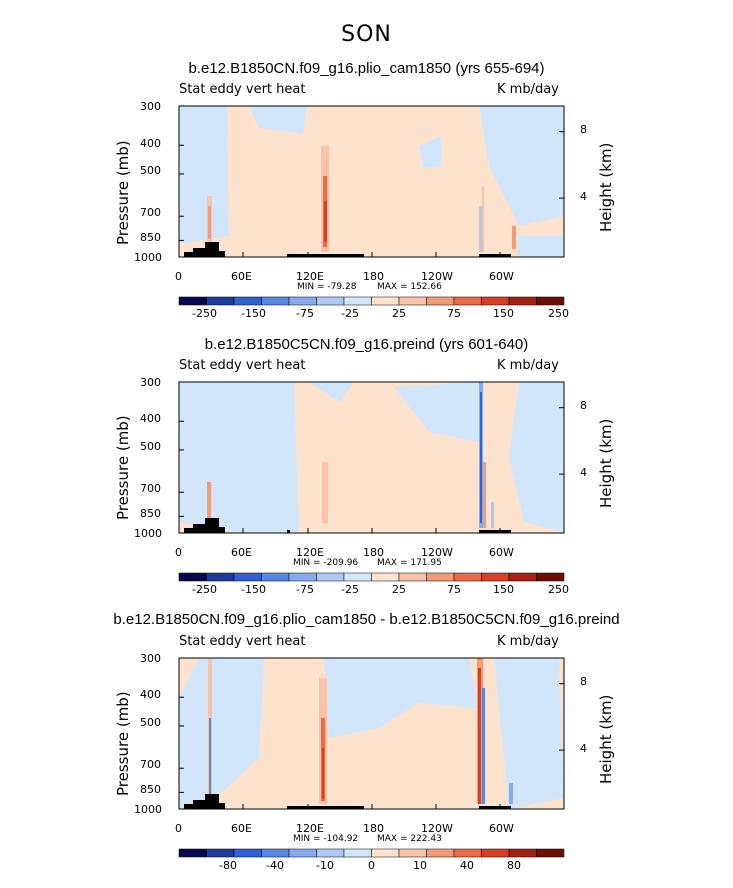  I want to click on x-tick: 120E, so click(310, 552).